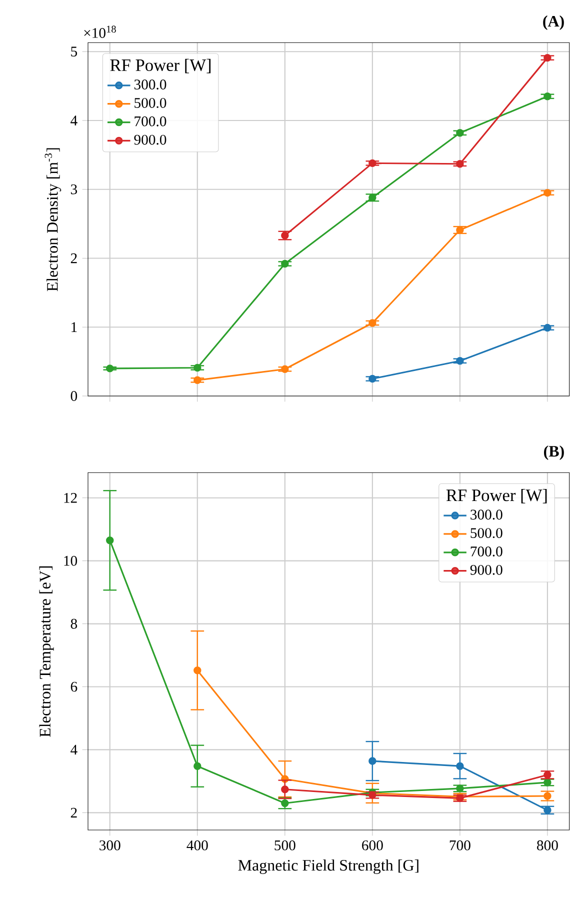 The height and width of the screenshot is (909, 570). What do you see at coordinates (554, 452) in the screenshot?
I see `chart-title: (B)` at bounding box center [554, 452].